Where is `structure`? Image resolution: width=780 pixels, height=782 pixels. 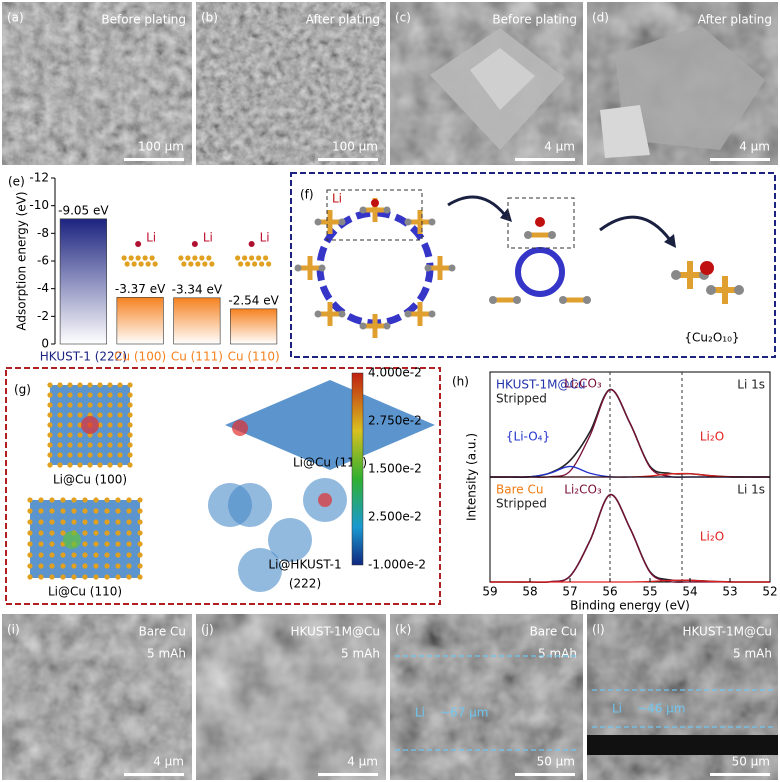 structure is located at coordinates (260, 570).